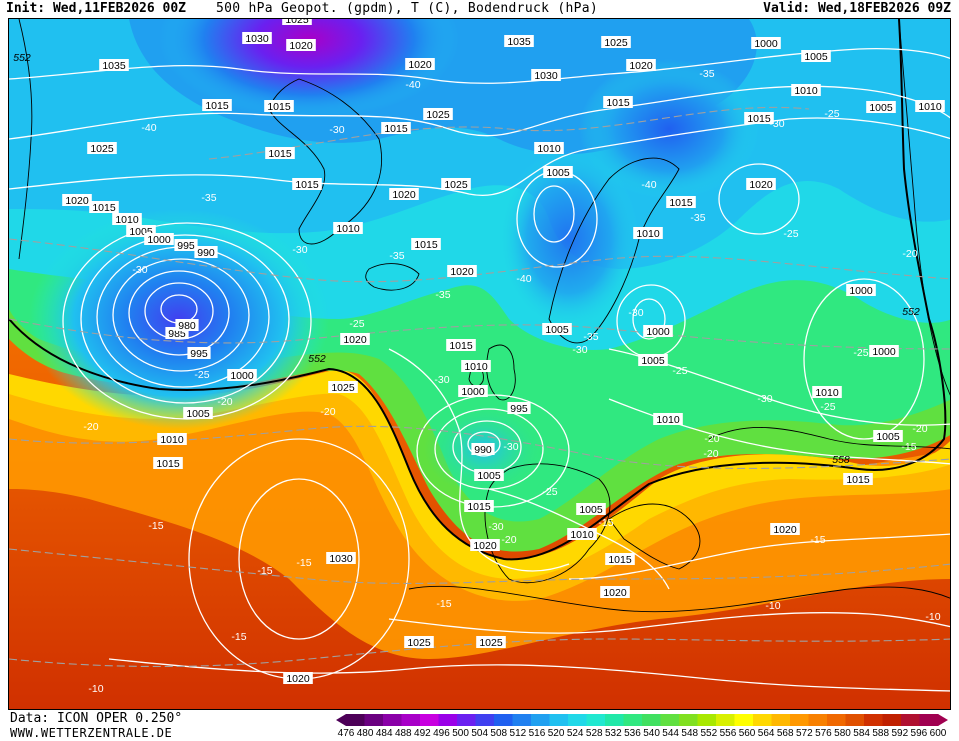  I want to click on iceland-coast, so click(392, 277).